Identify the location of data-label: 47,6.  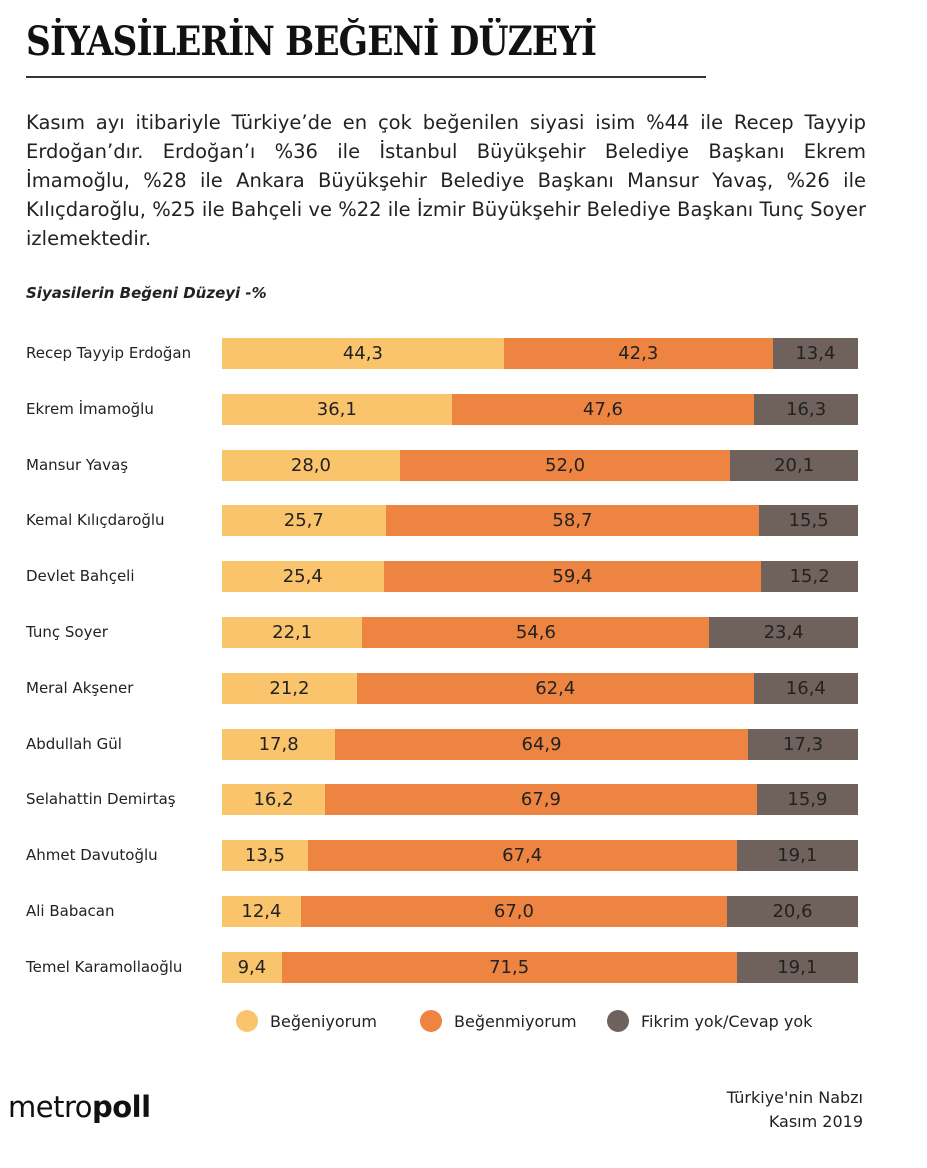
(602, 409).